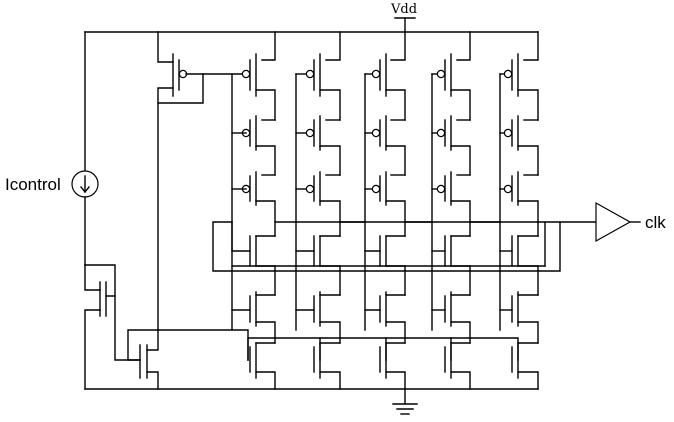  What do you see at coordinates (188, 359) in the screenshot?
I see `nmos-bias` at bounding box center [188, 359].